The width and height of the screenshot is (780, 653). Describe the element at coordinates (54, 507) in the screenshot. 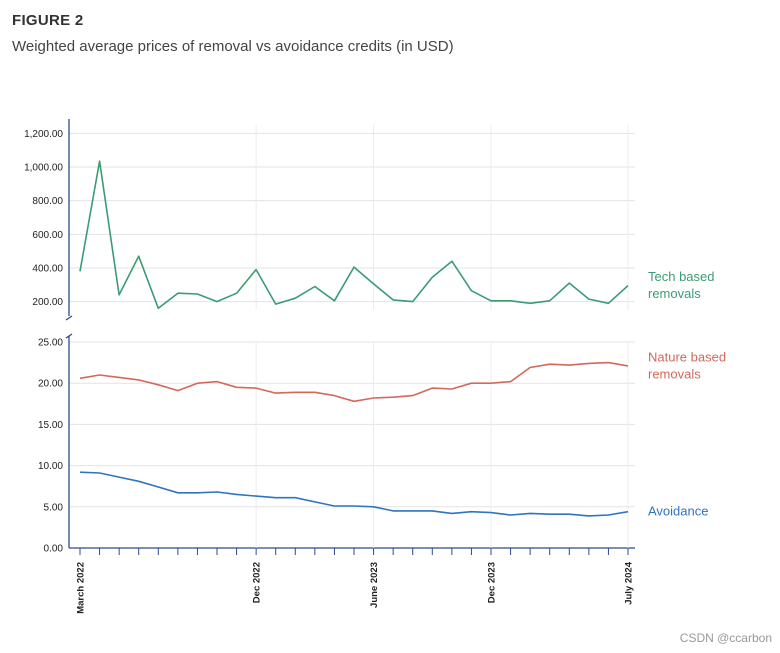

I see `y-tick-label: 5.00` at that location.